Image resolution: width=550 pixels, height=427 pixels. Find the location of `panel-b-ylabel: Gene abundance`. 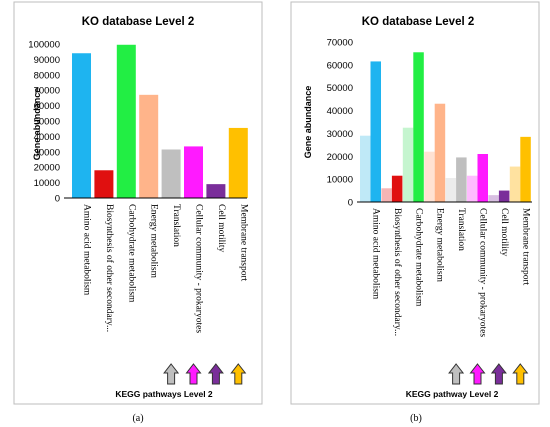

panel-b-ylabel: Gene abundance is located at coordinates (308, 122).